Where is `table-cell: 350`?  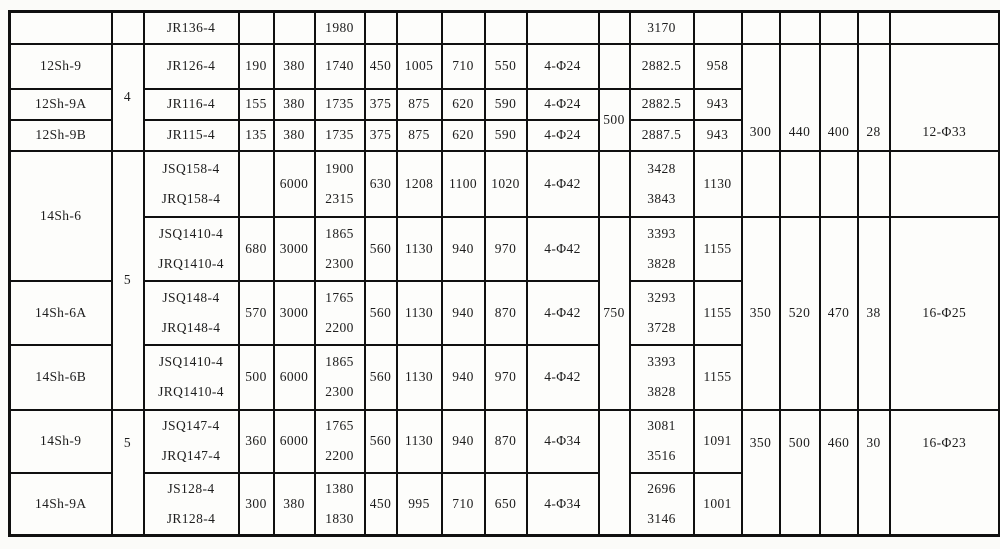
table-cell: 350 is located at coordinates (760, 313).